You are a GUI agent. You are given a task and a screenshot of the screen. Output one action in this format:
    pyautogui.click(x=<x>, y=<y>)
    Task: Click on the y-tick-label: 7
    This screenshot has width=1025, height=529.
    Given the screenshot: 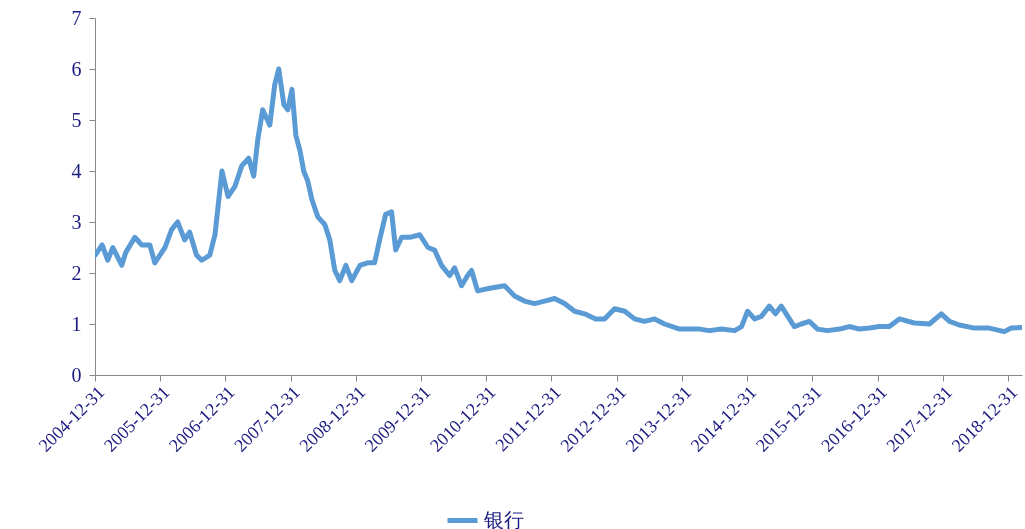 What is the action you would take?
    pyautogui.click(x=76, y=17)
    